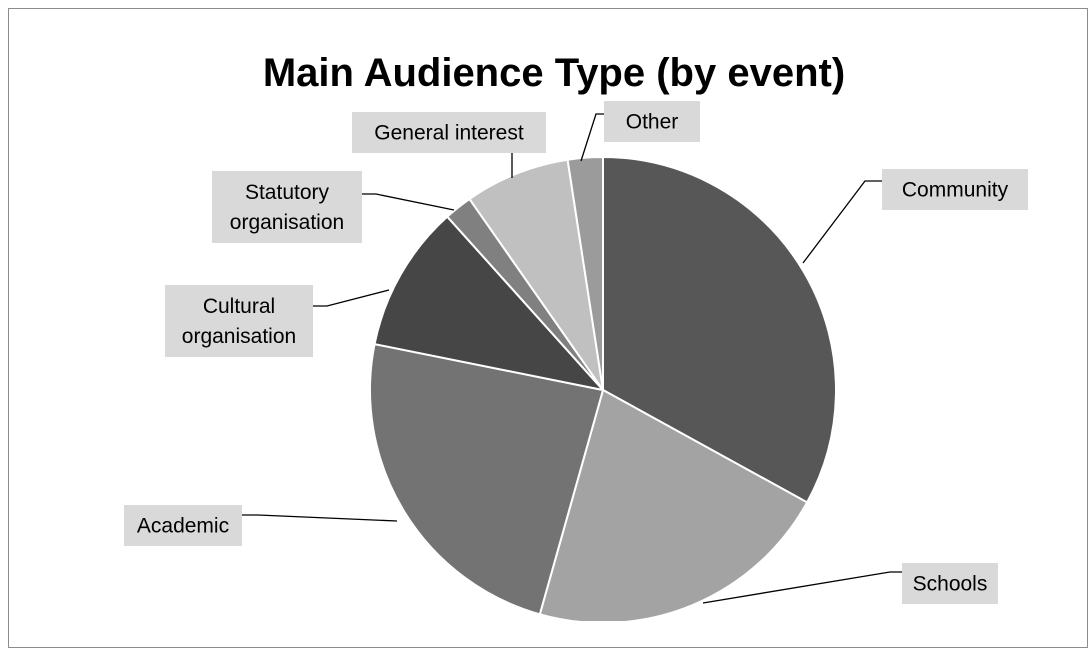 This screenshot has height=648, width=1089. Describe the element at coordinates (408, 202) in the screenshot. I see `leader-line-statutory-organisation` at that location.